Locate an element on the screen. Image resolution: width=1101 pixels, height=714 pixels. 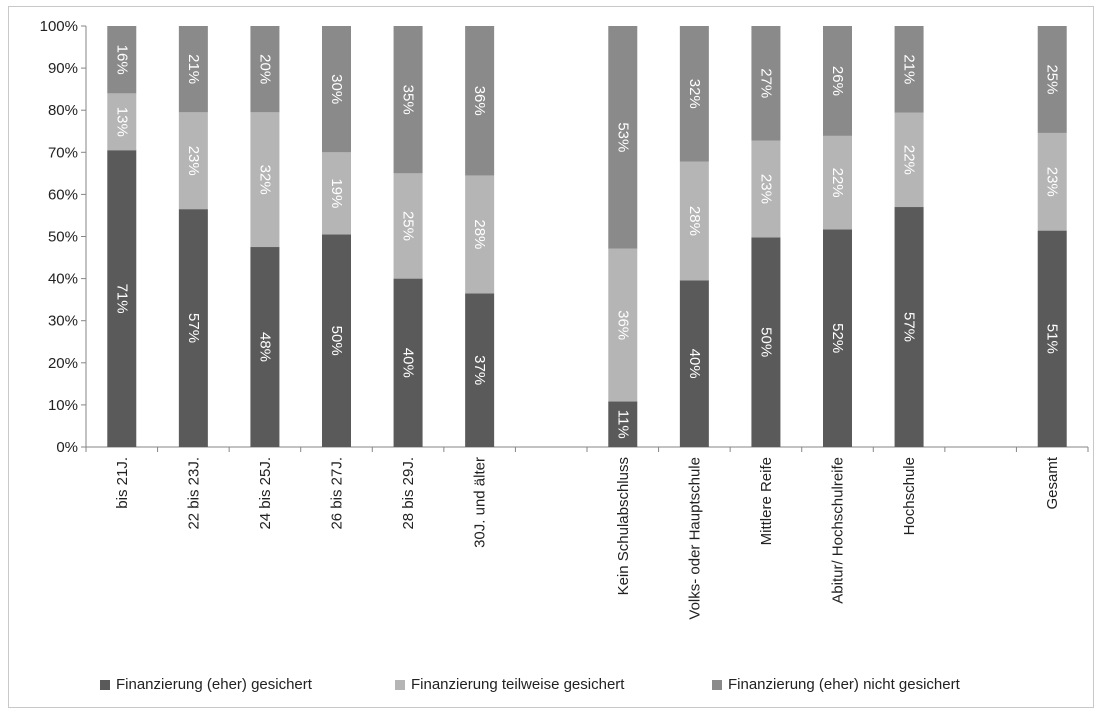
data-label: 30% is located at coordinates (336, 89).